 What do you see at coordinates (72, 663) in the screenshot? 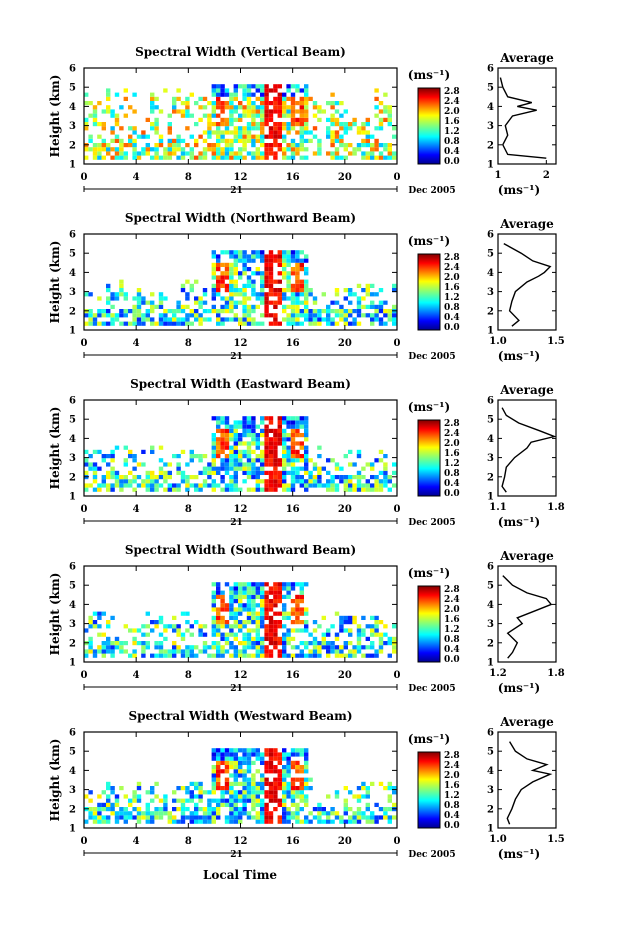
I see `y-tick-label: 1` at bounding box center [72, 663].